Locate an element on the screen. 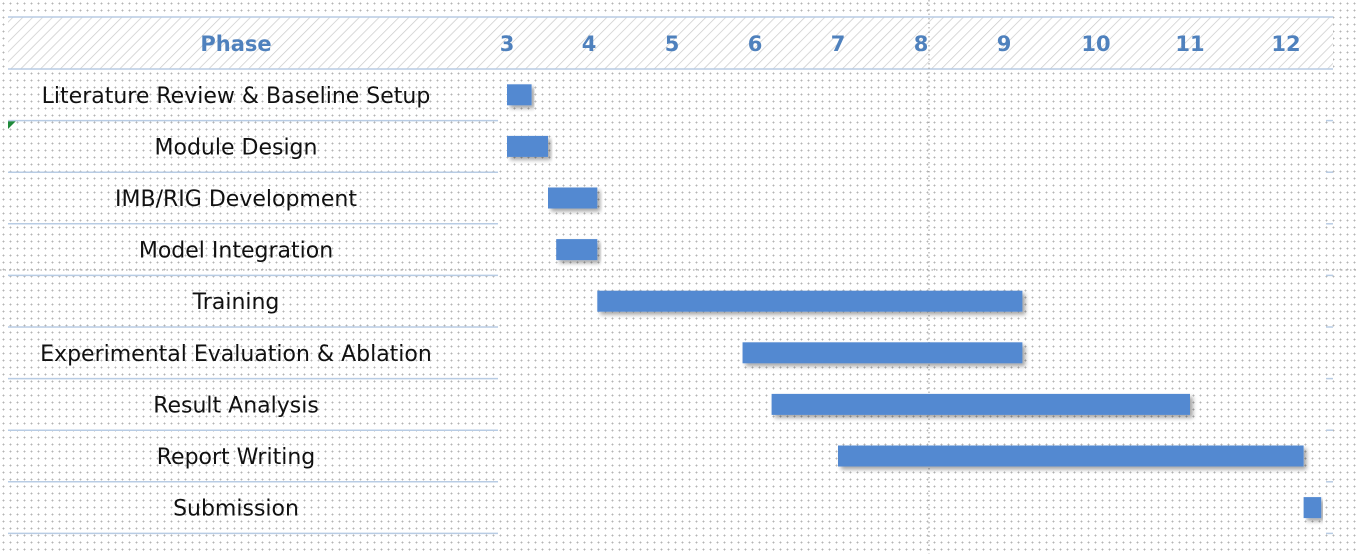 Image resolution: width=1358 pixels, height=554 pixels. header-background is located at coordinates (670, 43).